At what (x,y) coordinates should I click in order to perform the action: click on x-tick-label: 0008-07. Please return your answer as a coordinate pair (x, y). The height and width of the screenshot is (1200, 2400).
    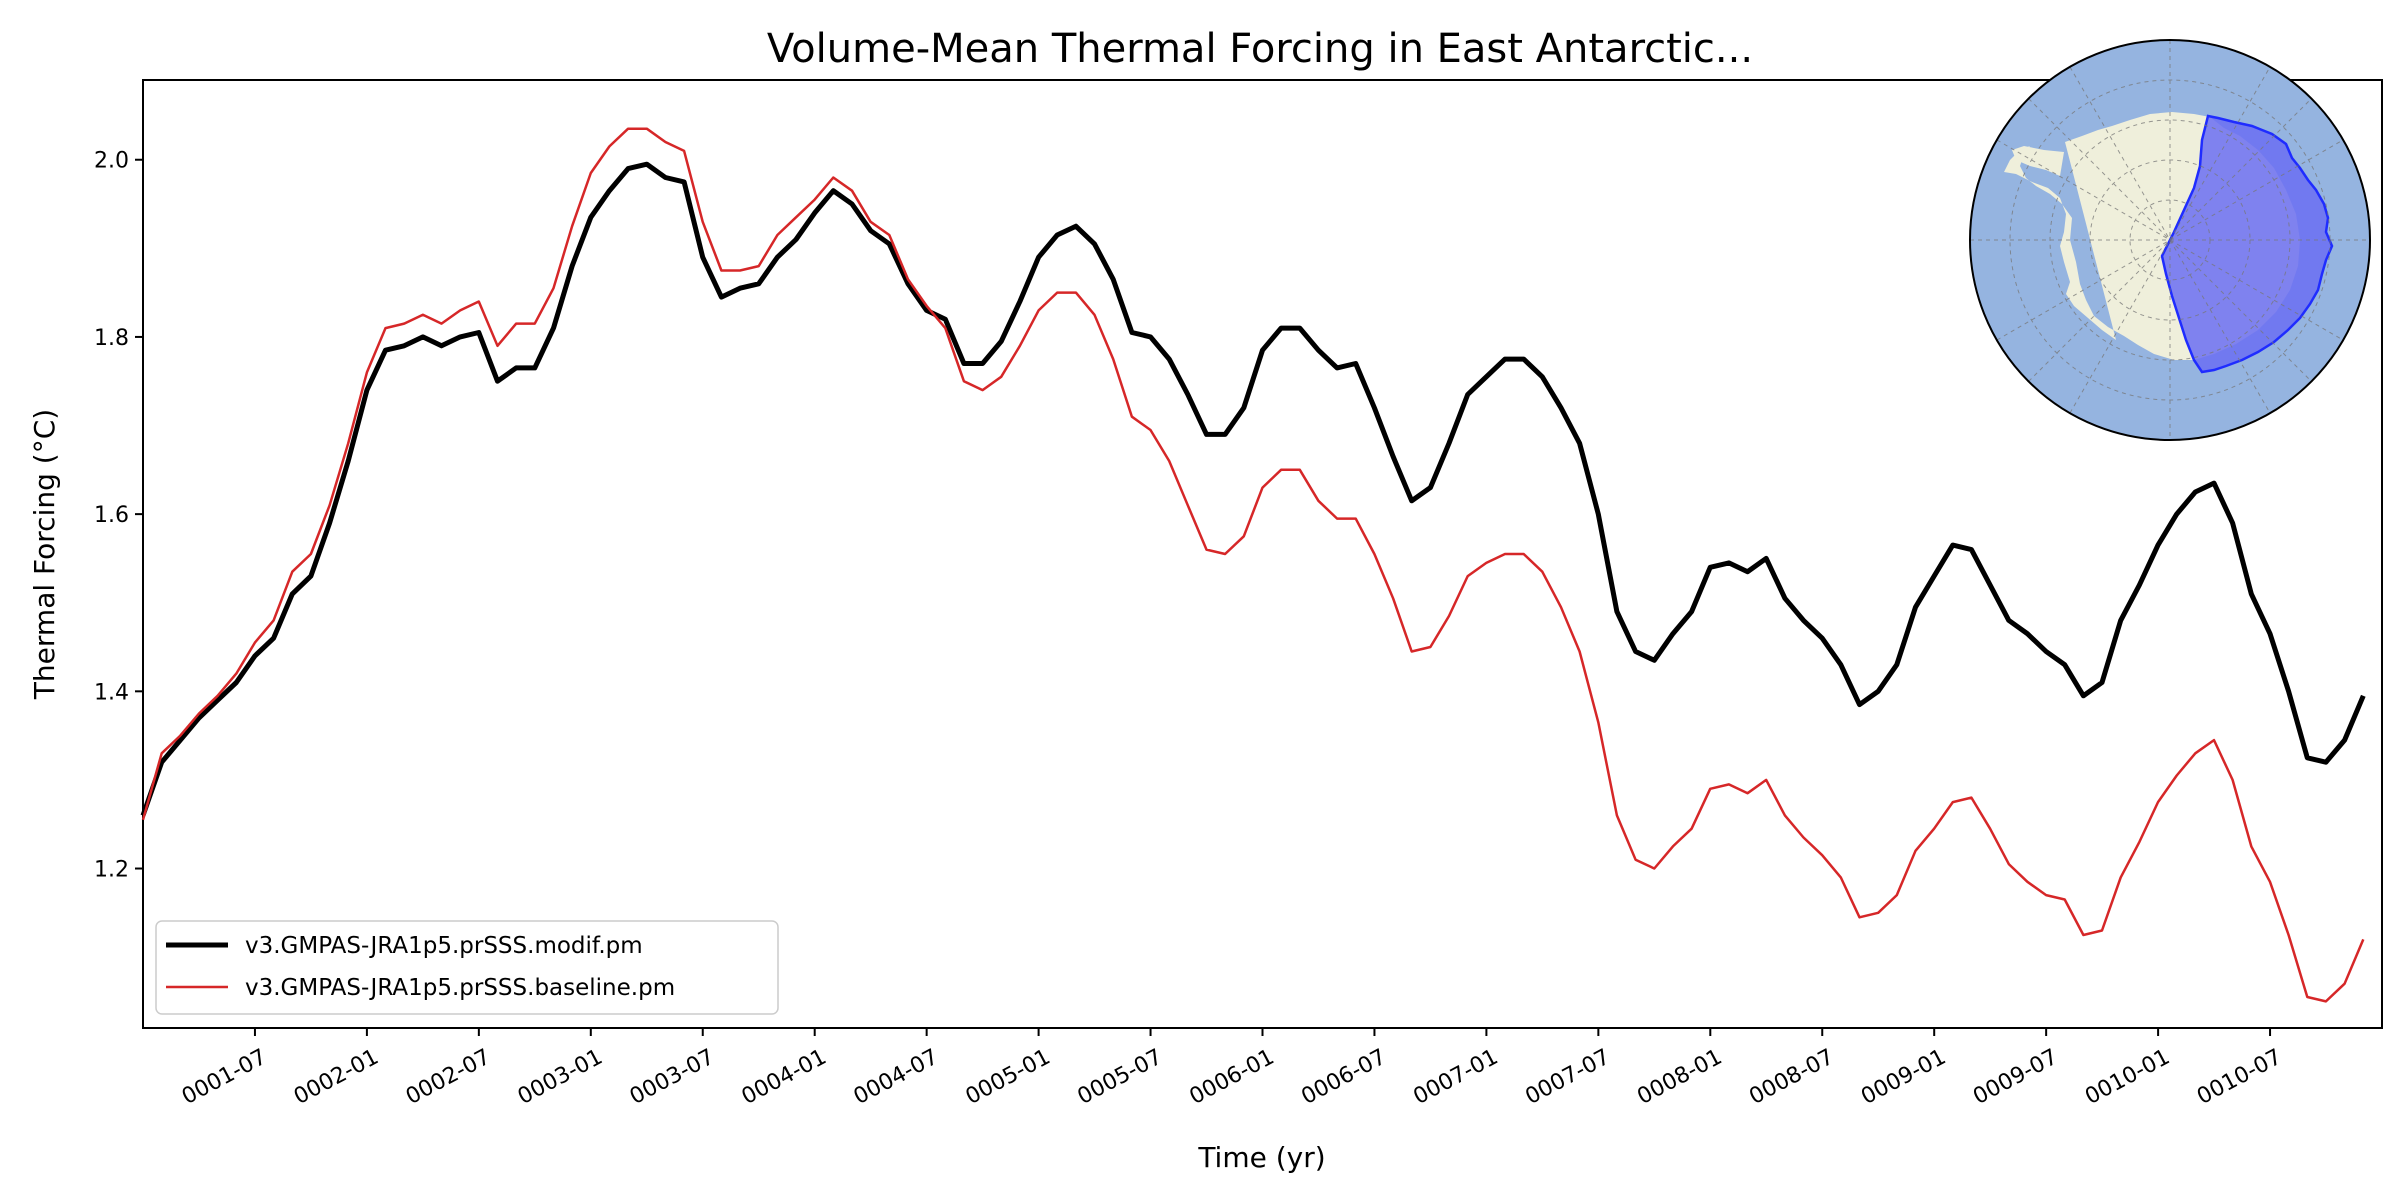
    Looking at the image, I should click on (1791, 1077).